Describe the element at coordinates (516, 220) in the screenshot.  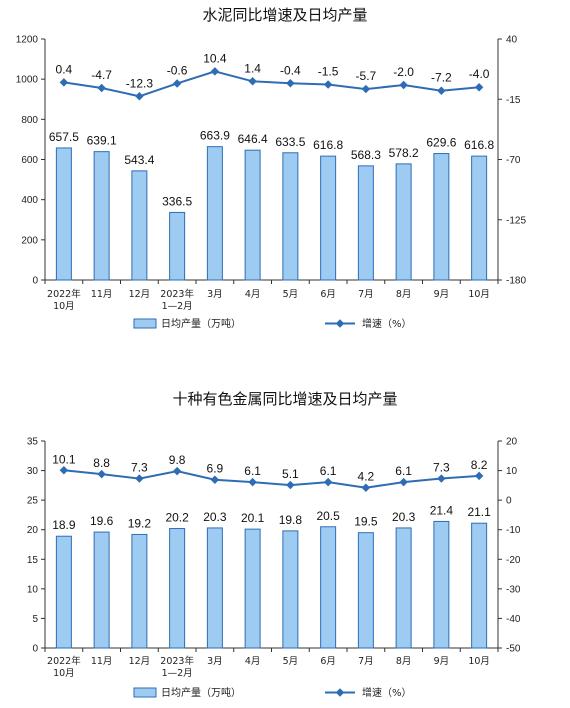
I see `right-tick-label: -125` at that location.